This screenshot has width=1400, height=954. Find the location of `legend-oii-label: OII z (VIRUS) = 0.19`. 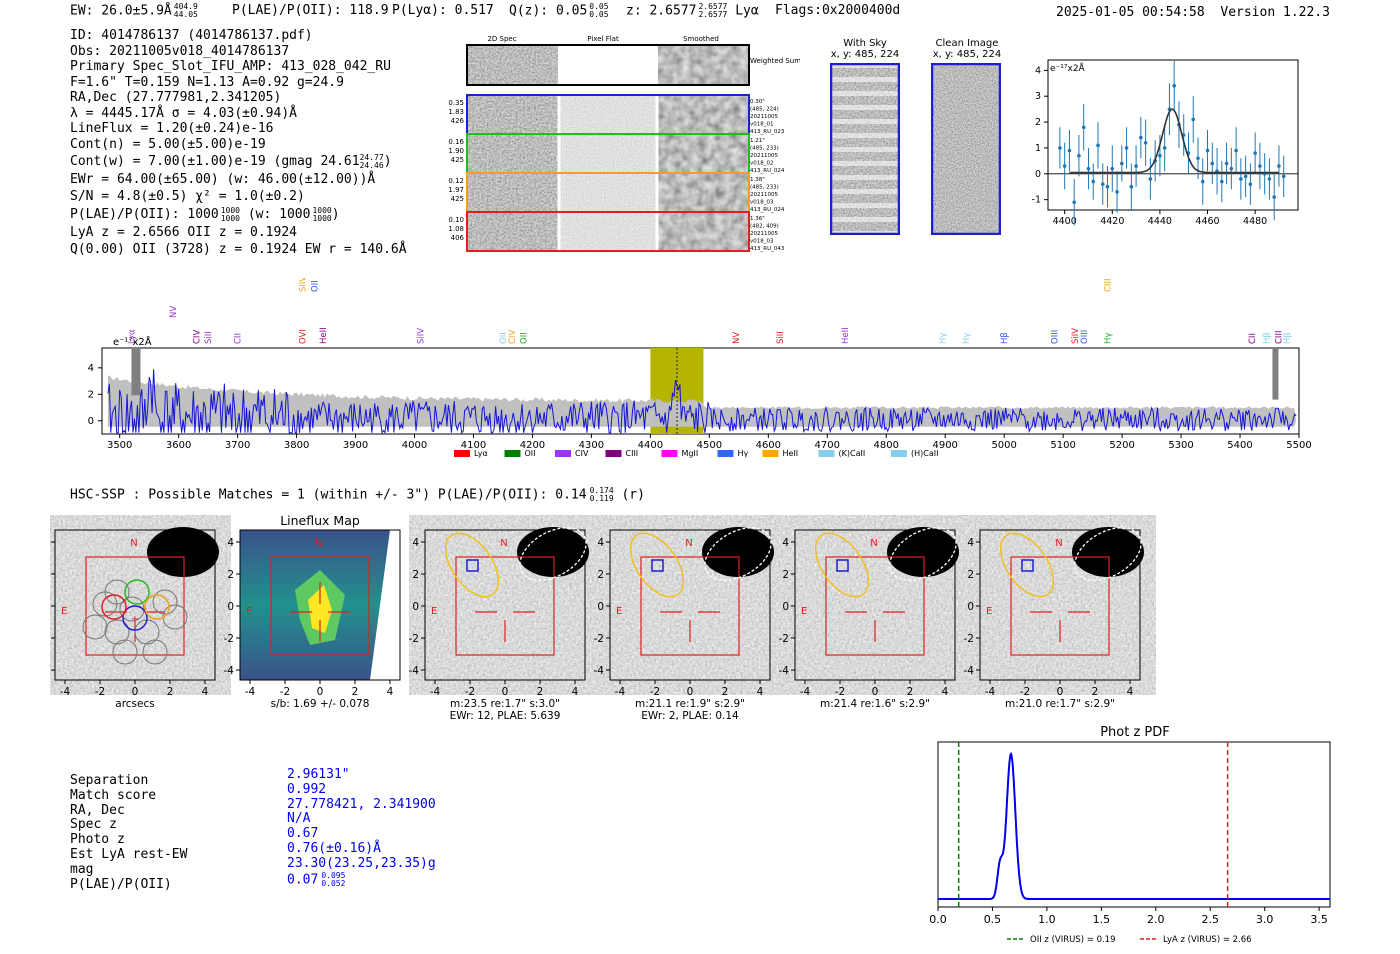

legend-oii-label: OII z (VIRUS) = 0.19 is located at coordinates (1073, 940).